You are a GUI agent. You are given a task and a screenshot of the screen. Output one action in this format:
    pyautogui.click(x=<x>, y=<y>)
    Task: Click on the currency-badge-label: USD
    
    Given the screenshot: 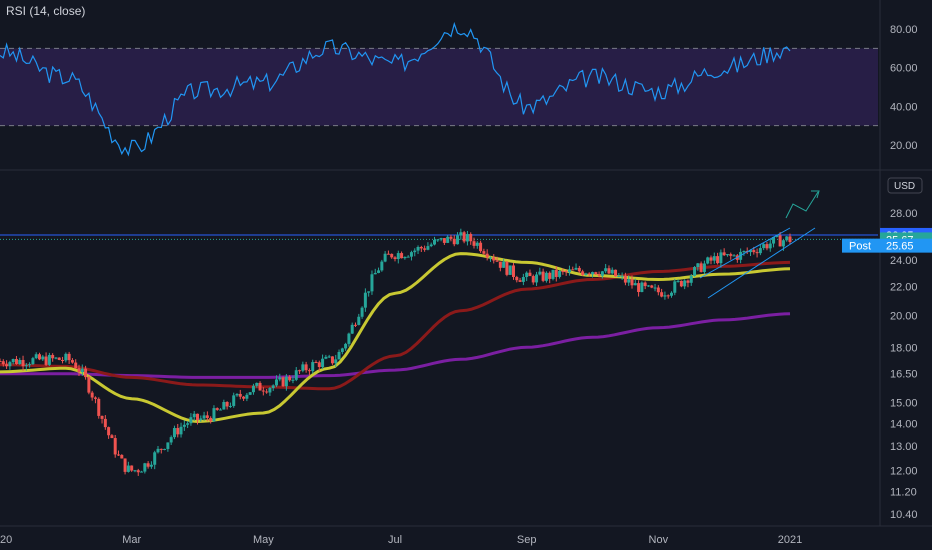 What is the action you would take?
    pyautogui.click(x=904, y=186)
    